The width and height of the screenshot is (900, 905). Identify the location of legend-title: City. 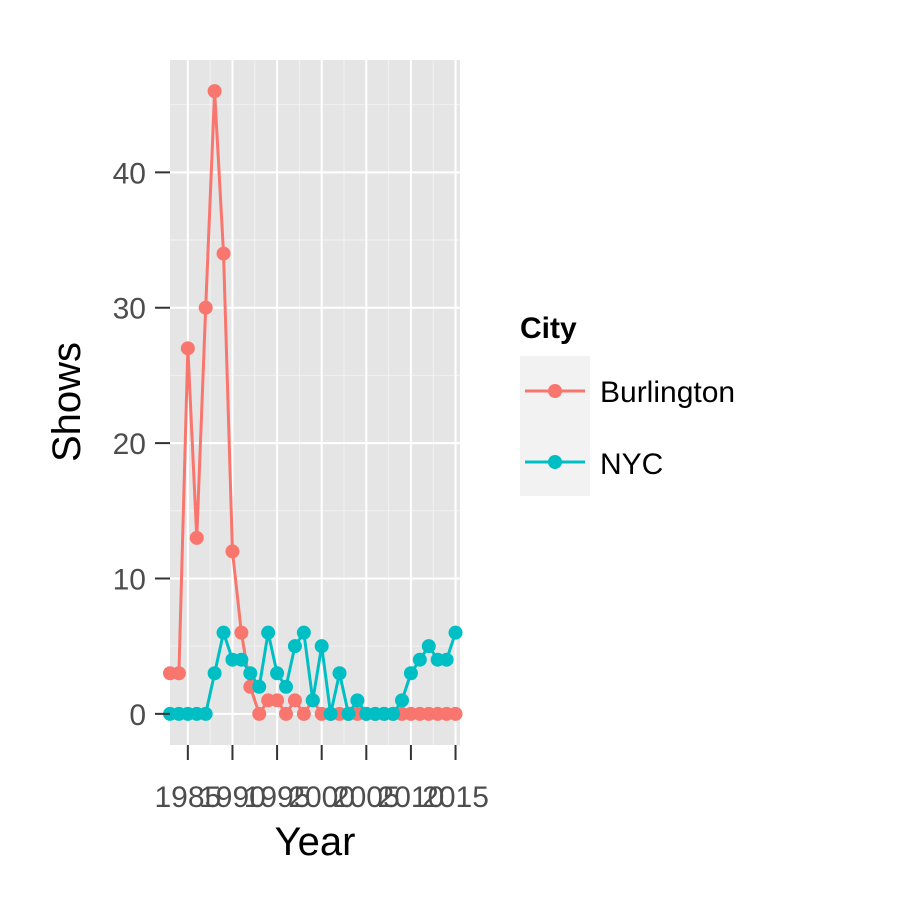
(548, 328).